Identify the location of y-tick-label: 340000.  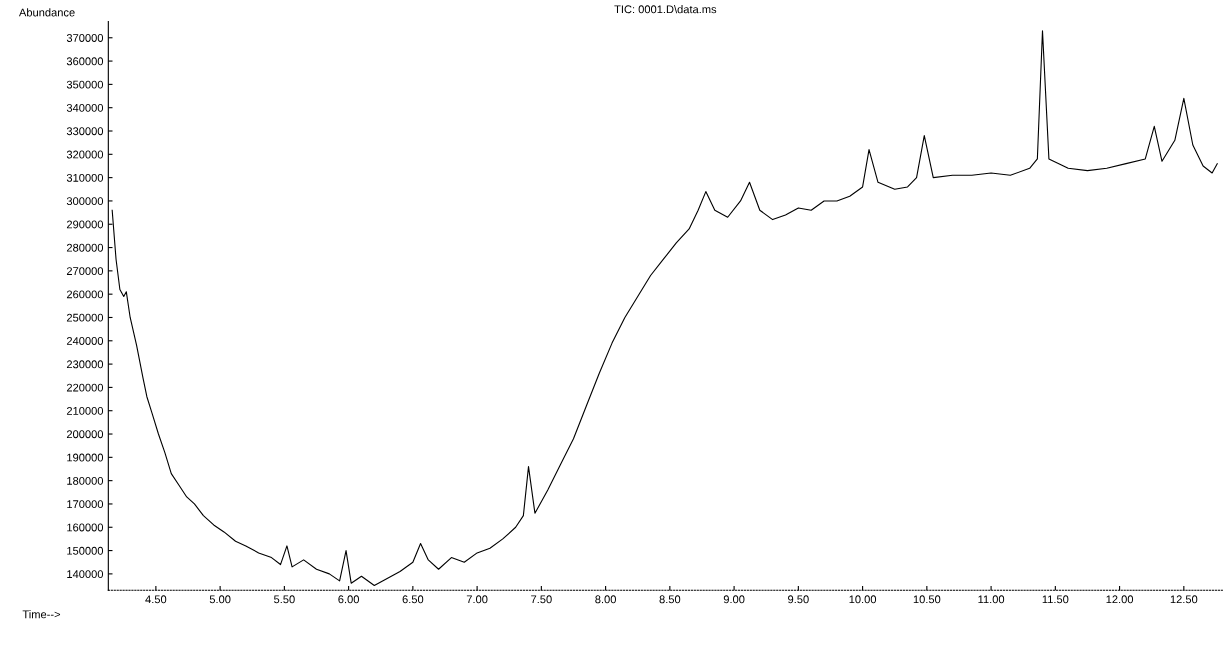
(85, 107).